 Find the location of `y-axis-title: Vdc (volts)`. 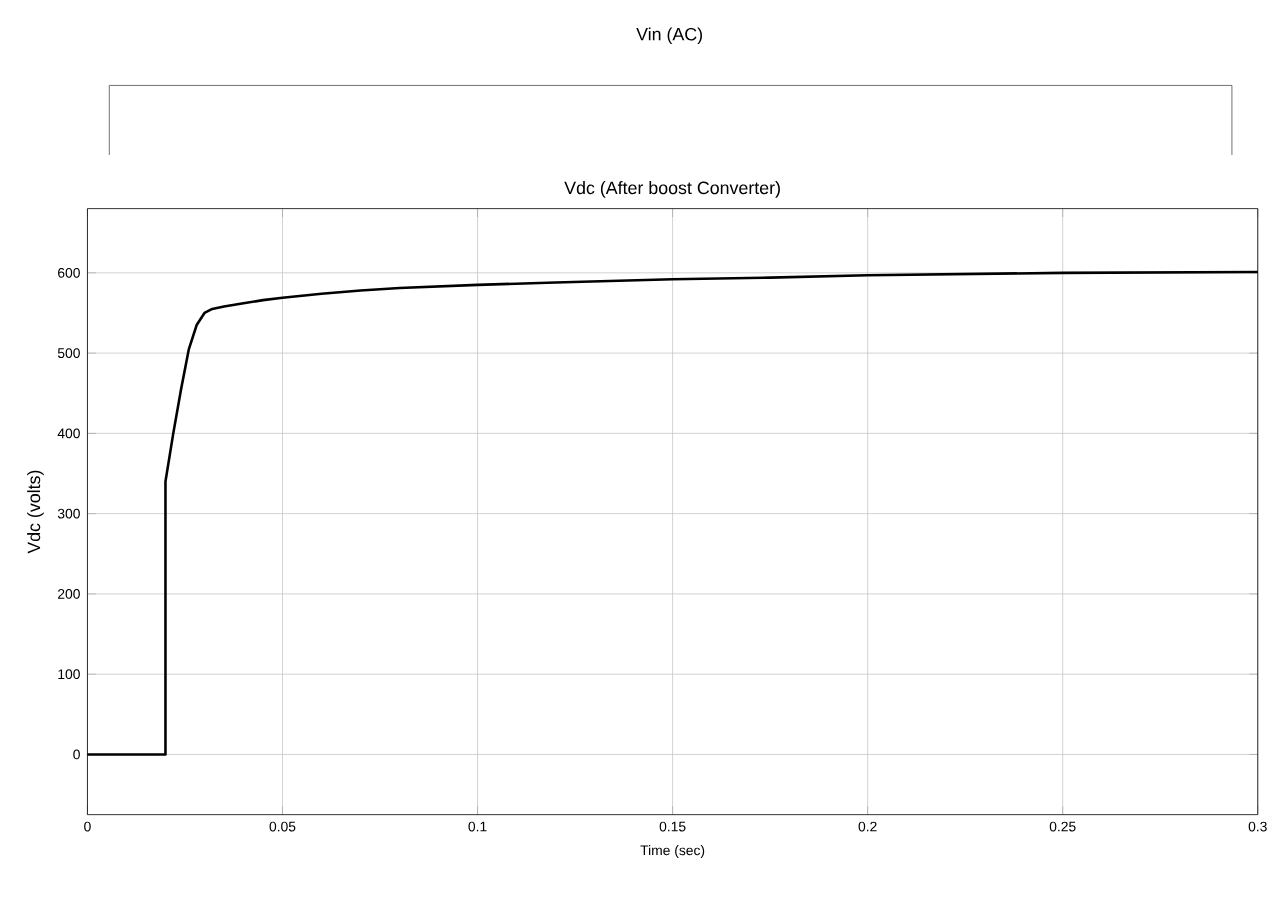

y-axis-title: Vdc (volts) is located at coordinates (35, 512).